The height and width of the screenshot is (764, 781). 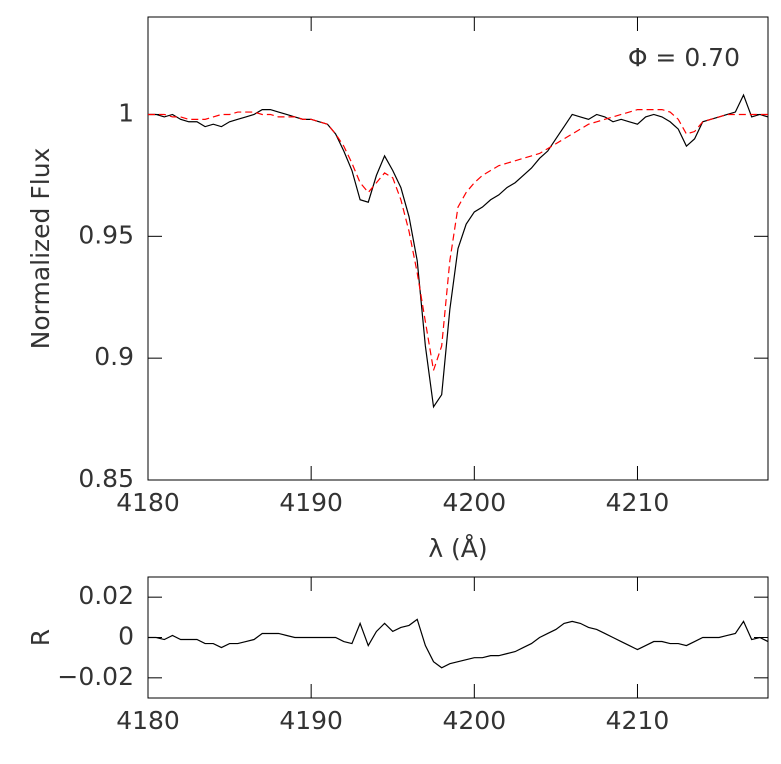 What do you see at coordinates (40, 637) in the screenshot?
I see `y-axis-label: R` at bounding box center [40, 637].